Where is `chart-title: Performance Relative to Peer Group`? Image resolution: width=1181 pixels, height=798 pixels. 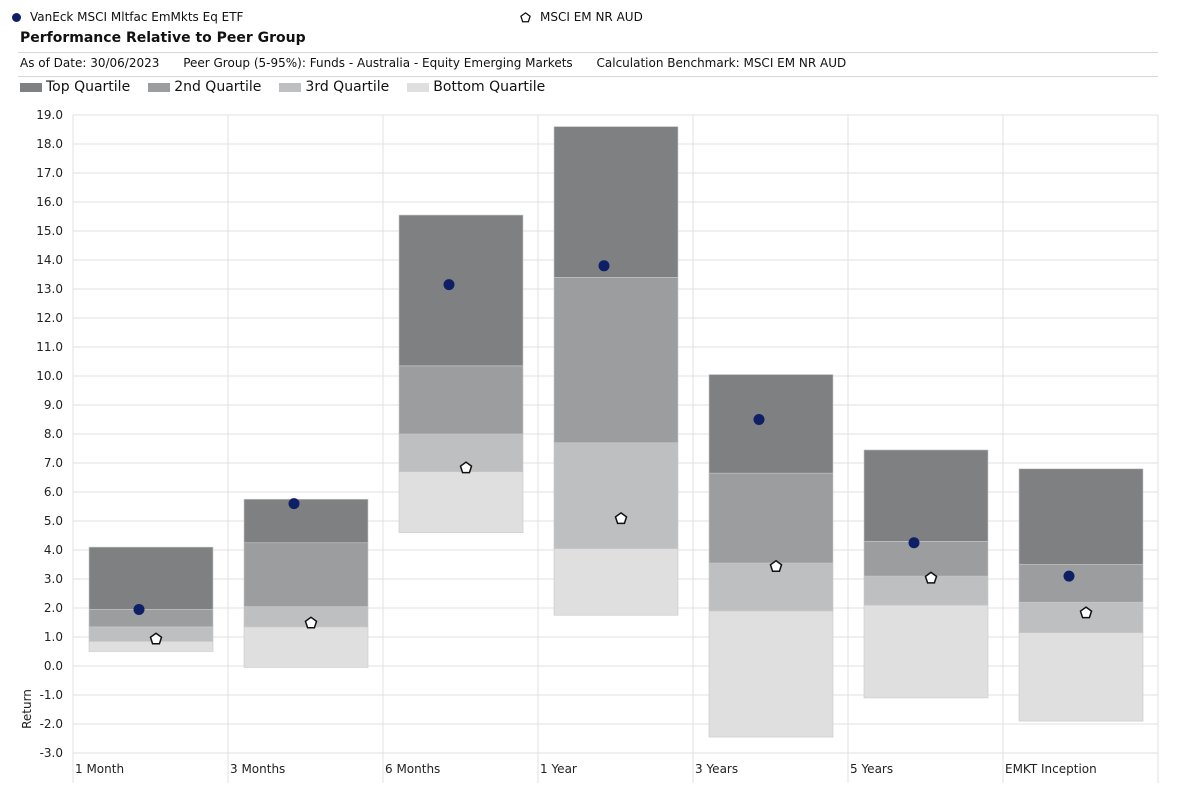 chart-title: Performance Relative to Peer Group is located at coordinates (163, 38).